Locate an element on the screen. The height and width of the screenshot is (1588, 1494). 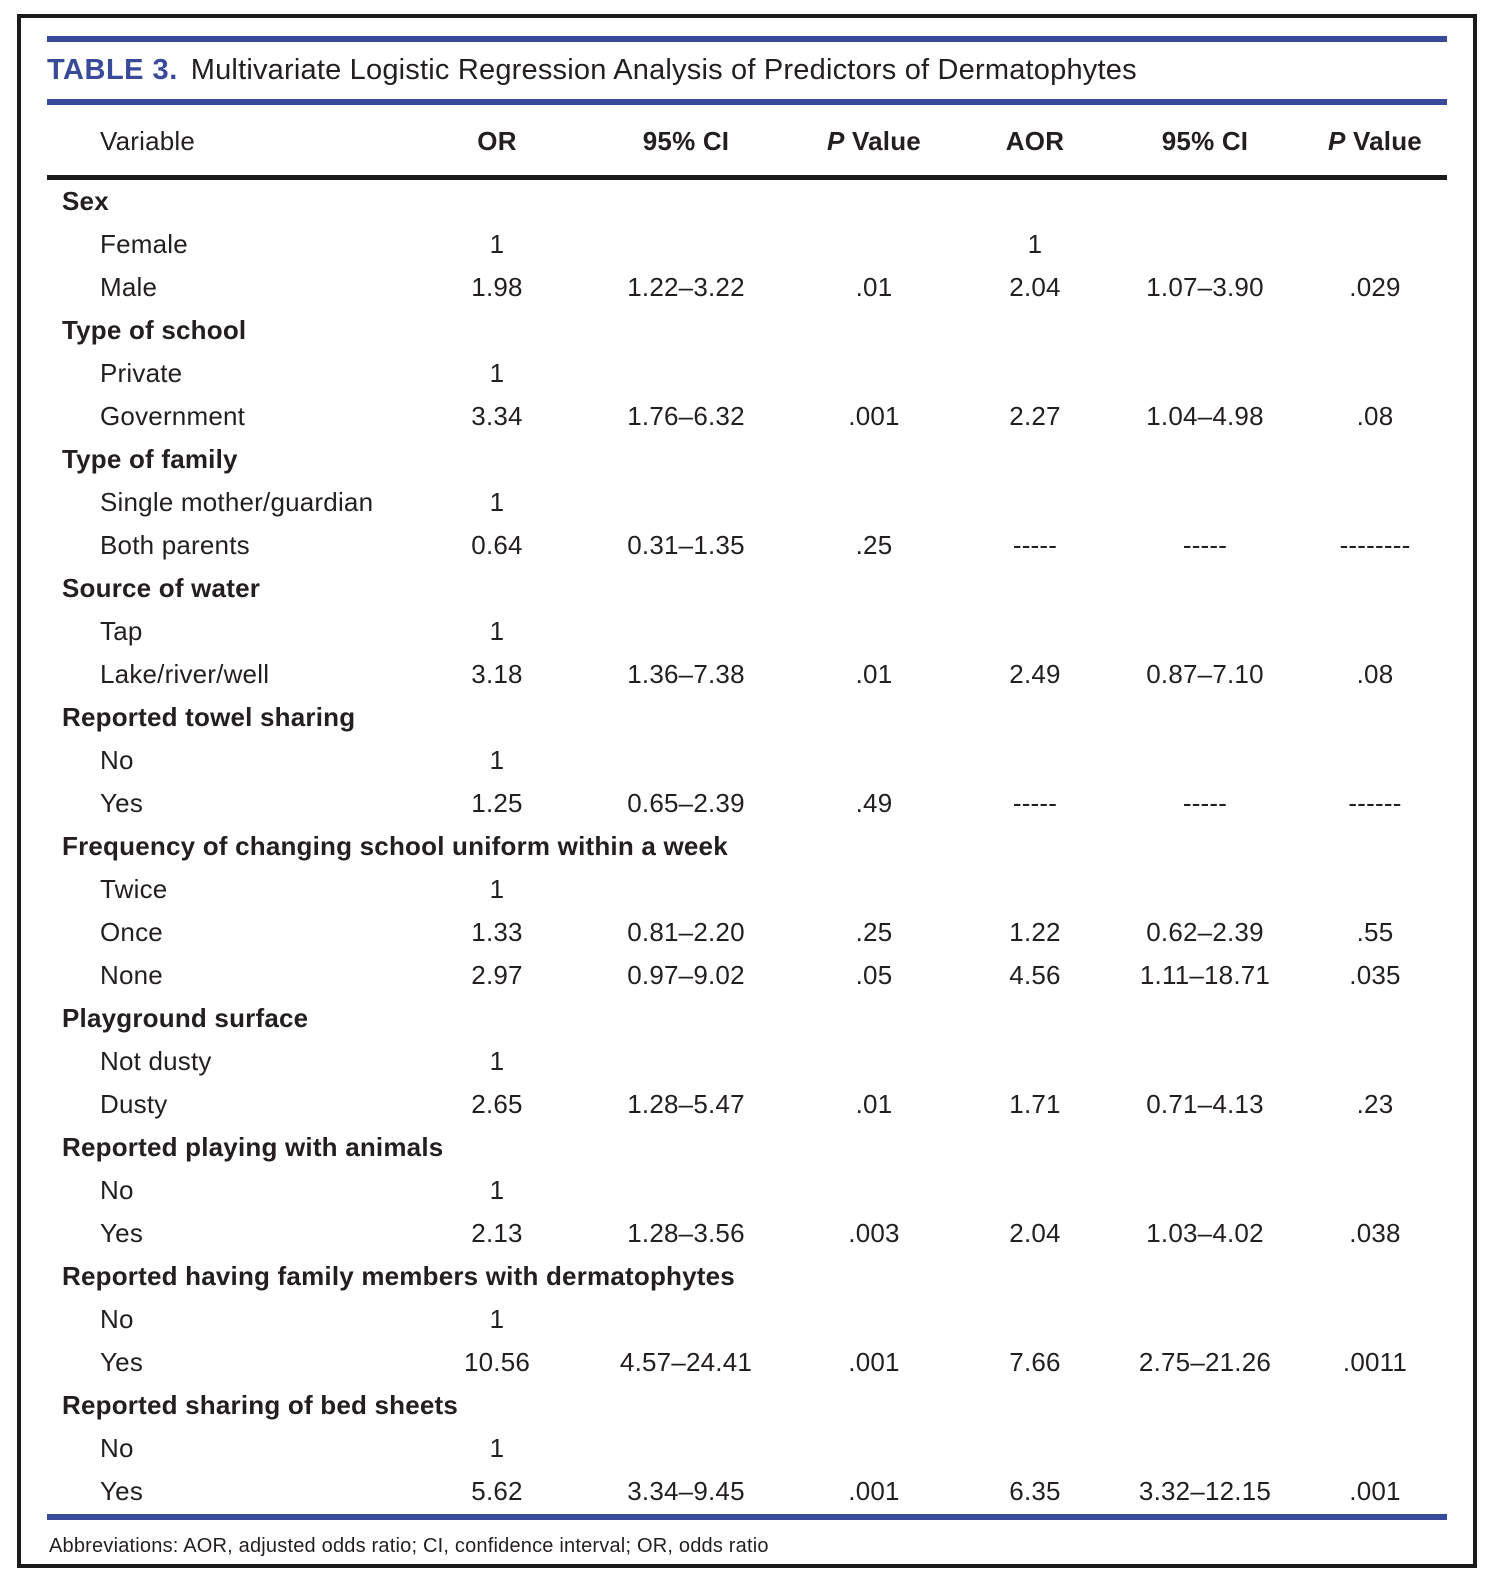
data-row: Not dusty 1 is located at coordinates (747, 1061).